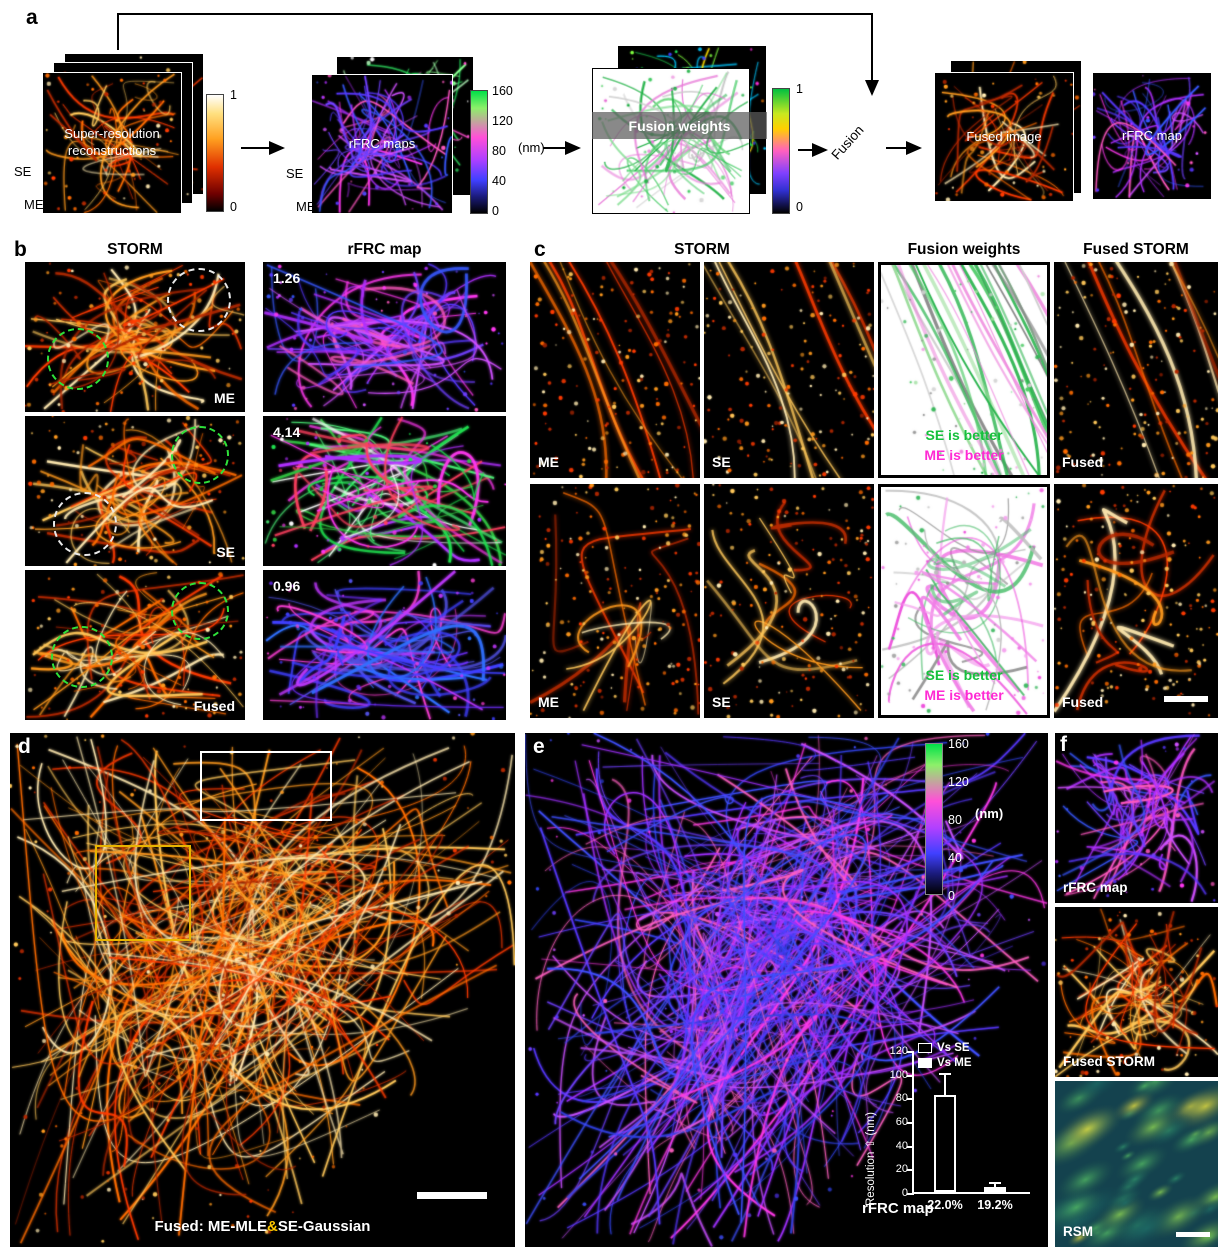 The width and height of the screenshot is (1218, 1247). I want to click on error-bar, so click(945, 1084).